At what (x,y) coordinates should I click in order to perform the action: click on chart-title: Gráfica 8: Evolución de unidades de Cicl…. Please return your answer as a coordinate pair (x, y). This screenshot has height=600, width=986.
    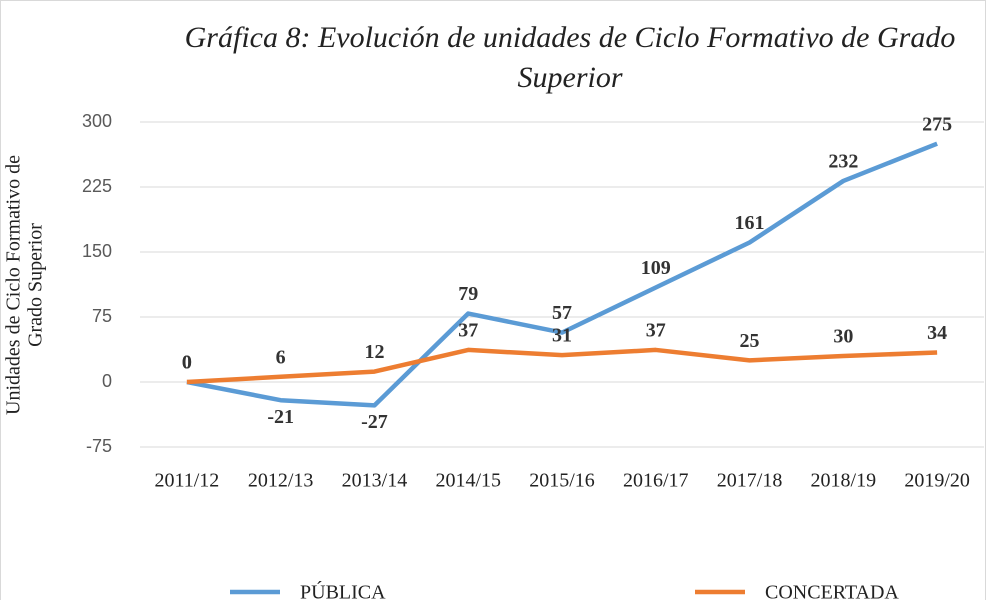
    Looking at the image, I should click on (570, 37).